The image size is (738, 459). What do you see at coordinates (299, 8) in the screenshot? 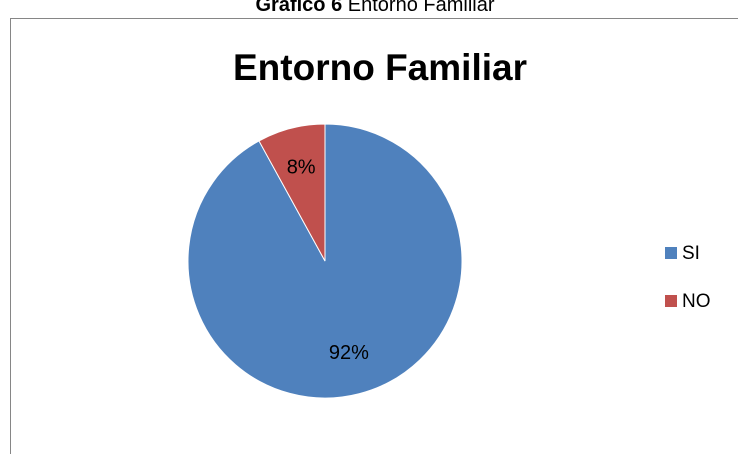
I see `caption-label: Gráfico 6` at bounding box center [299, 8].